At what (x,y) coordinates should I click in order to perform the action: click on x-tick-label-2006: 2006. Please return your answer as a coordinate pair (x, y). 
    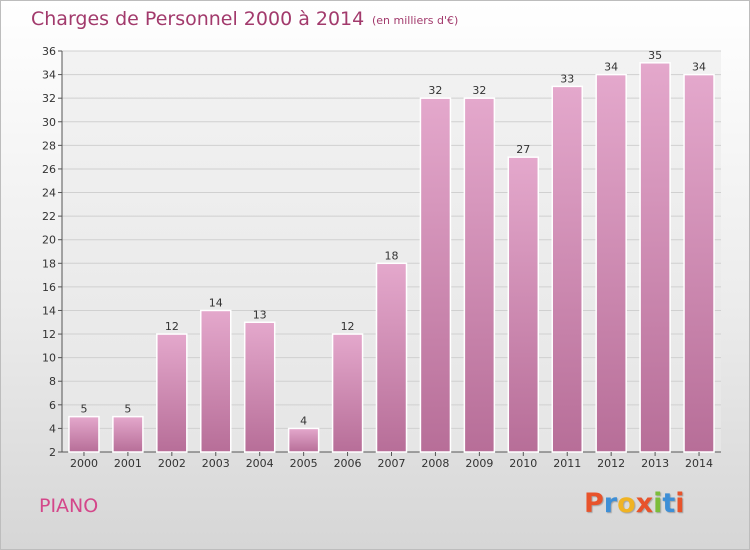
    Looking at the image, I should click on (348, 463).